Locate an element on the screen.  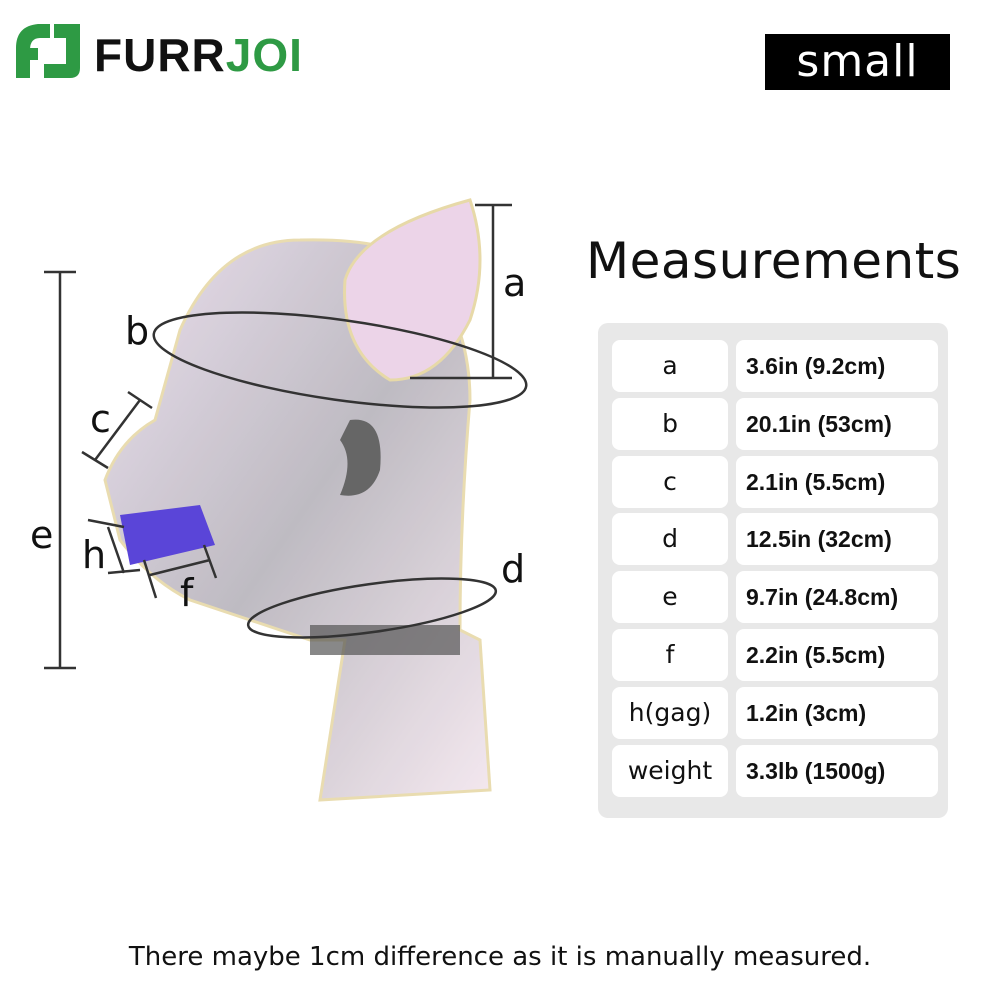
measure-value: 20.1in (53cm) is located at coordinates (837, 424).